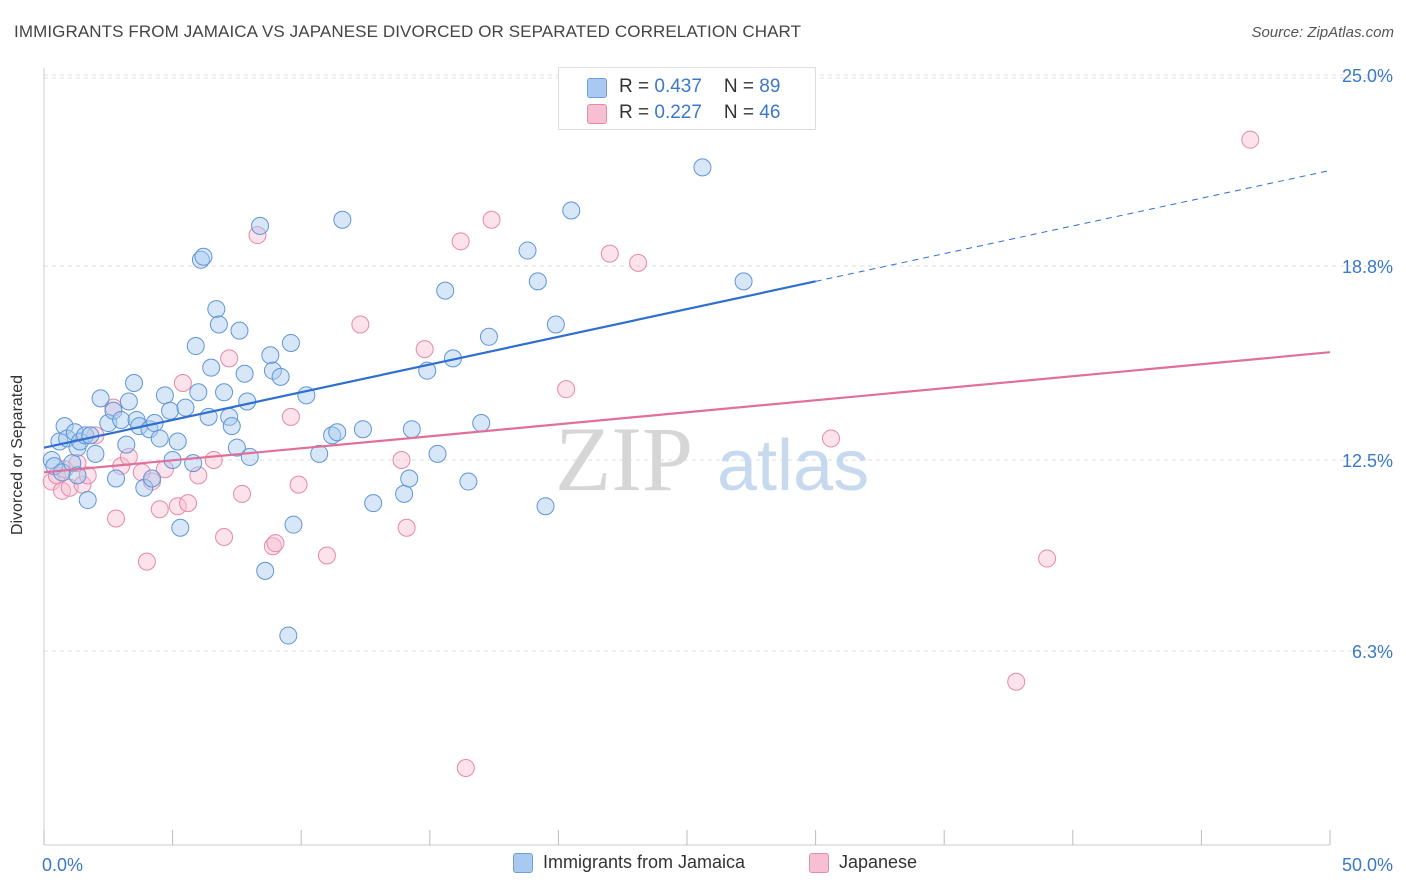 Image resolution: width=1406 pixels, height=892 pixels. I want to click on y-tick-label: 25.0%, so click(1367, 76).